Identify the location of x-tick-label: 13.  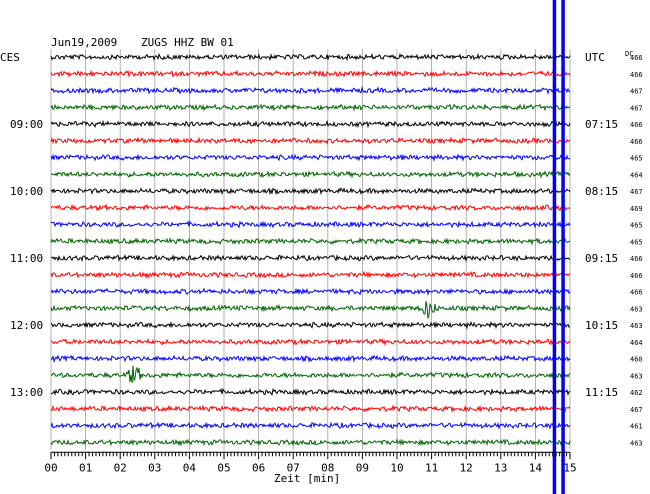
(500, 467).